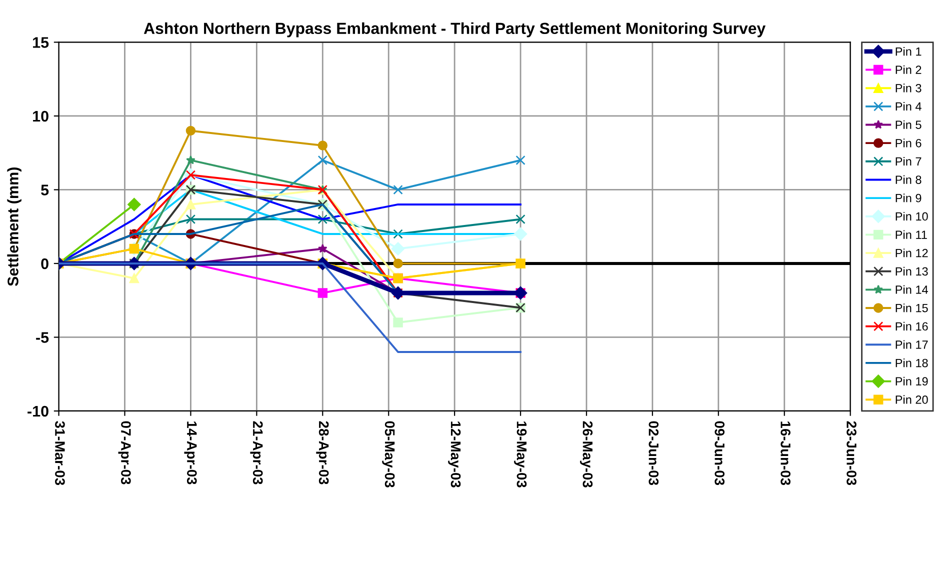 Image resolution: width=948 pixels, height=563 pixels. I want to click on y-tick-label: 0, so click(44, 264).